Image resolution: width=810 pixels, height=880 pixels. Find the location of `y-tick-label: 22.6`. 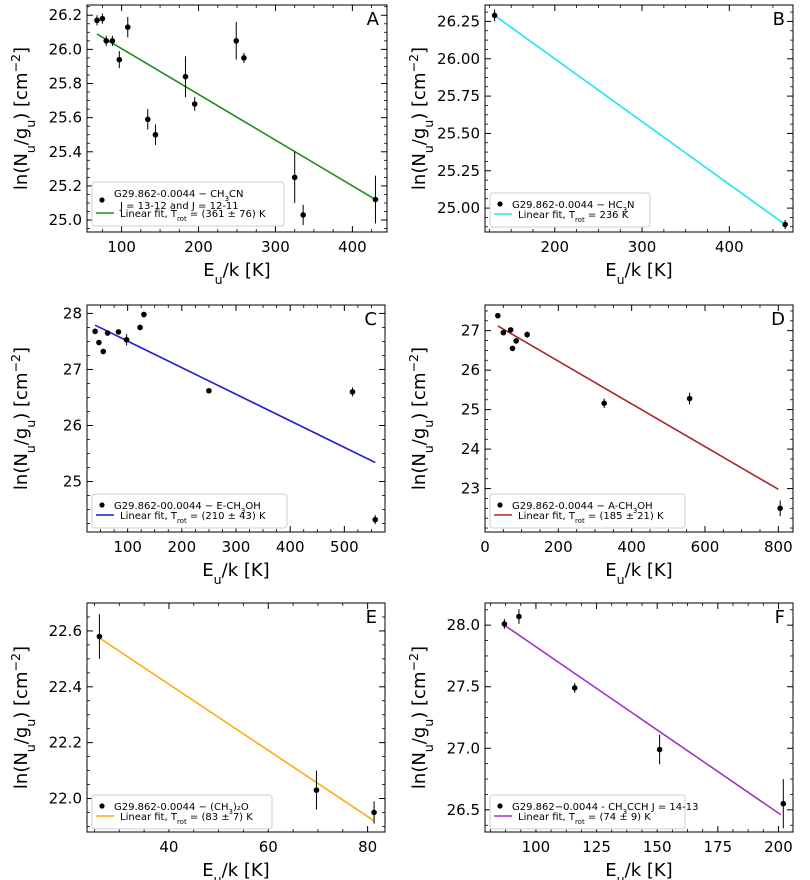

y-tick-label: 22.6 is located at coordinates (65, 631).